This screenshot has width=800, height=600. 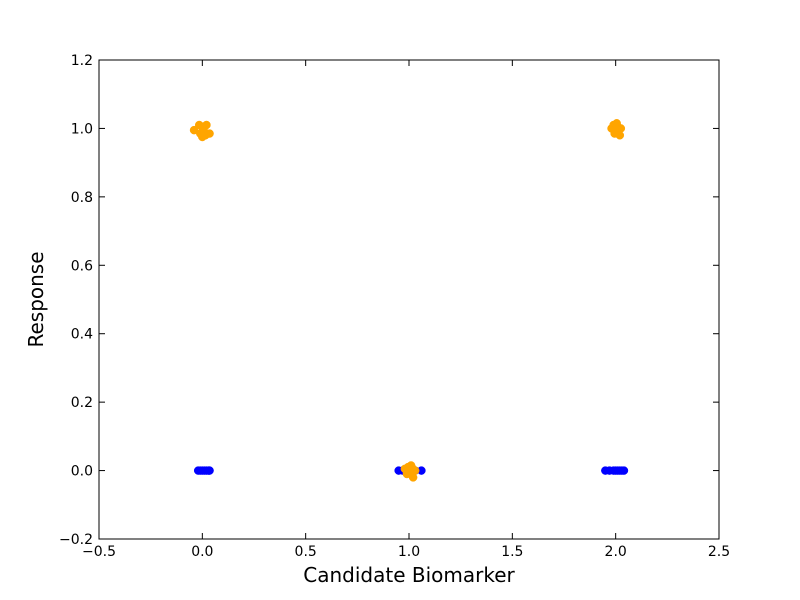 What do you see at coordinates (82, 266) in the screenshot?
I see `y-tick-label: 0.6` at bounding box center [82, 266].